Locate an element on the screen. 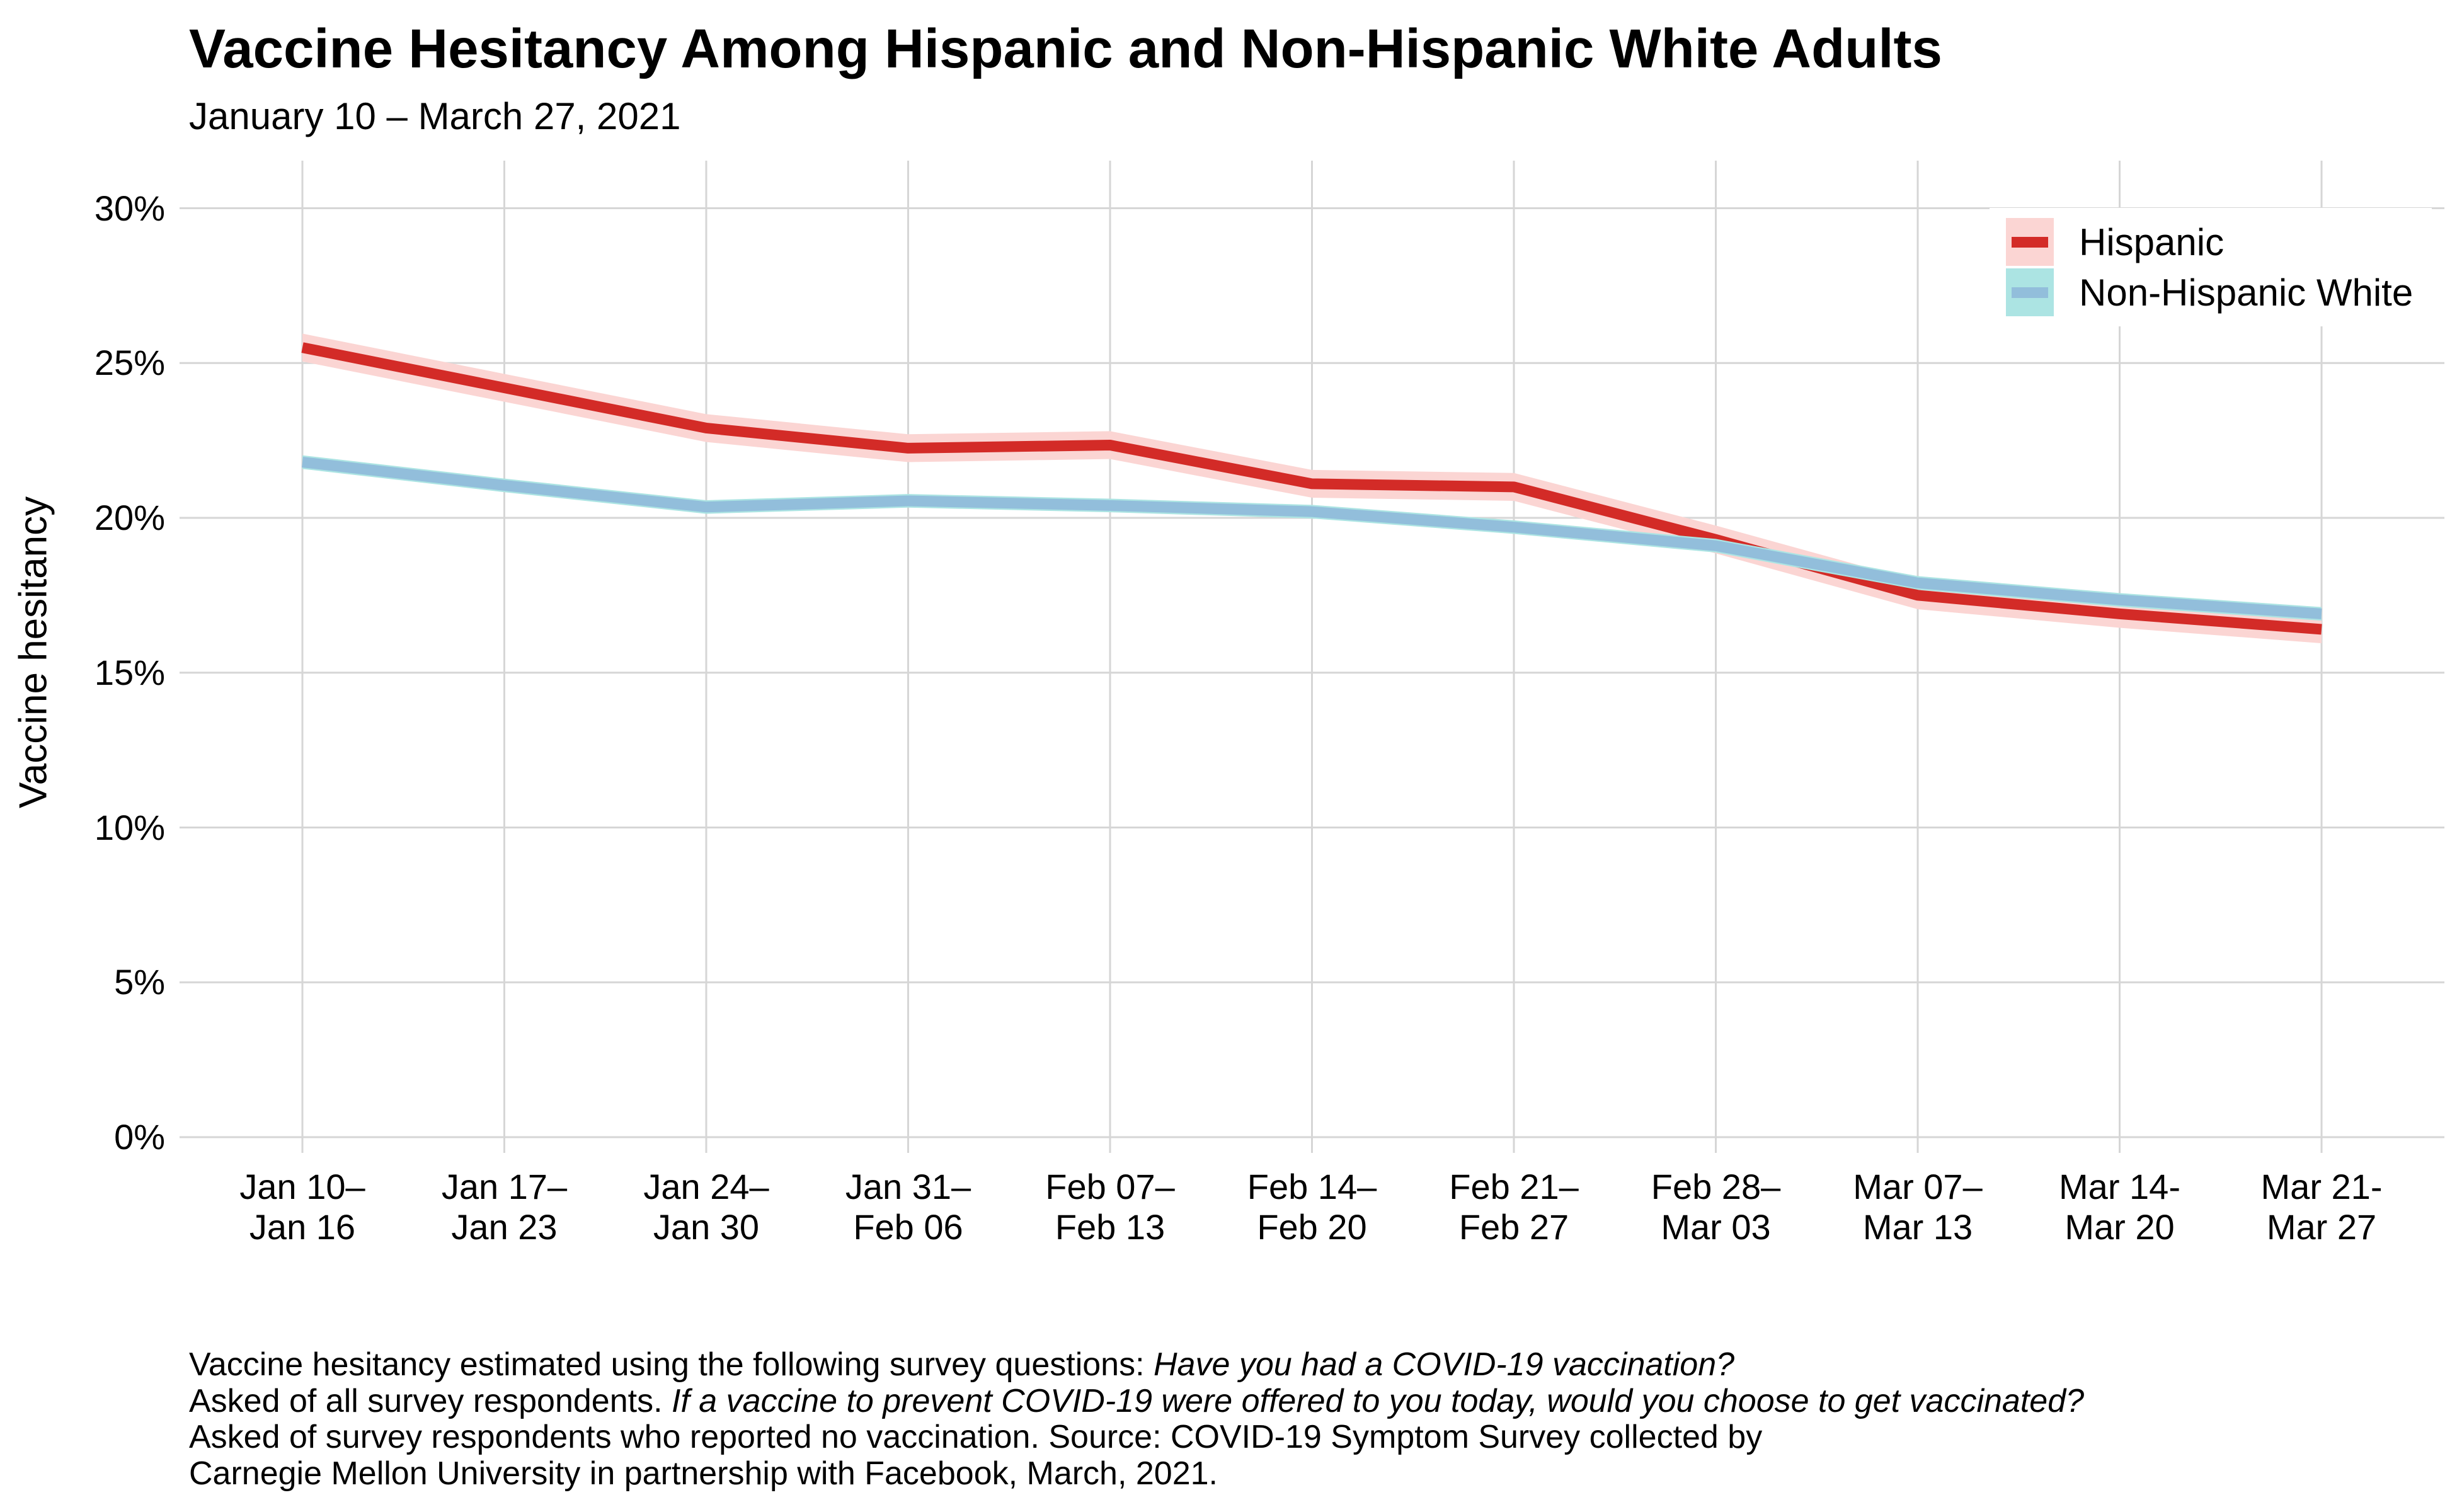  x-tick-label-line: Feb 07– is located at coordinates (1110, 1186).